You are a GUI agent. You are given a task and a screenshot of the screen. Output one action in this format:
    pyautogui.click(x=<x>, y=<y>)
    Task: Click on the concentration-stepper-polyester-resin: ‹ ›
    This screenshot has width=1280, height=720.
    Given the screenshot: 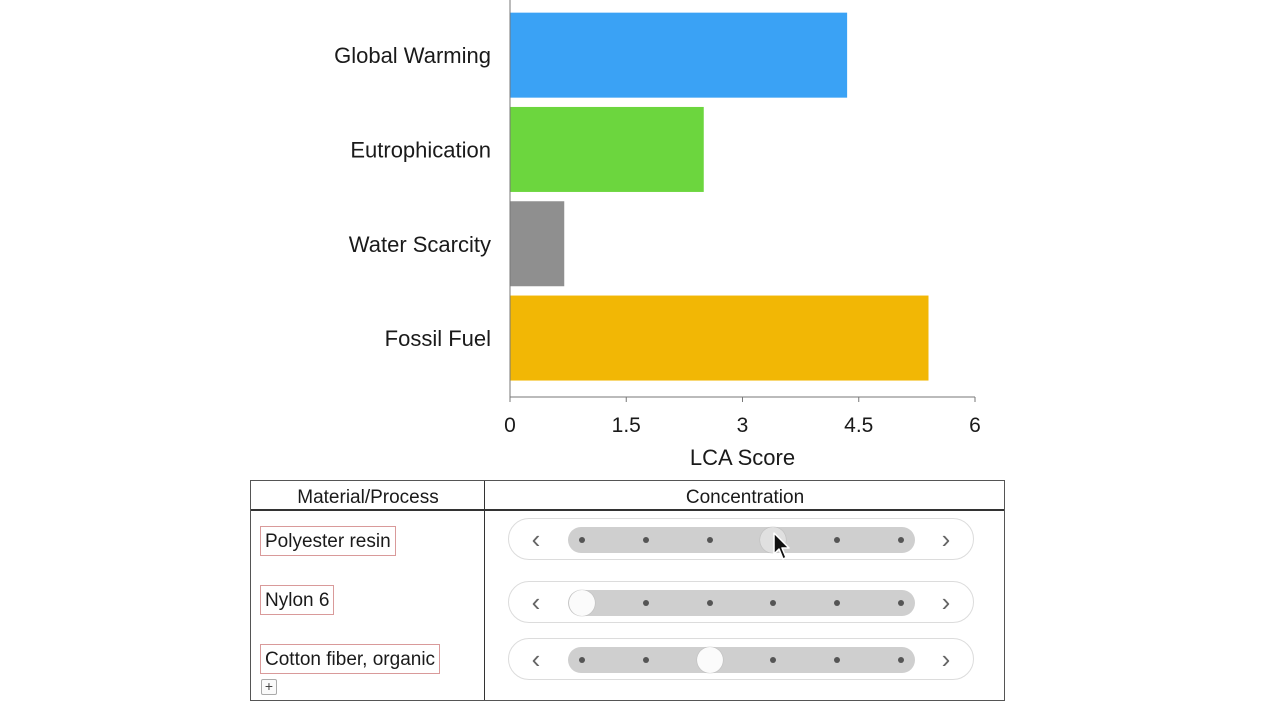 What is the action you would take?
    pyautogui.click(x=741, y=539)
    